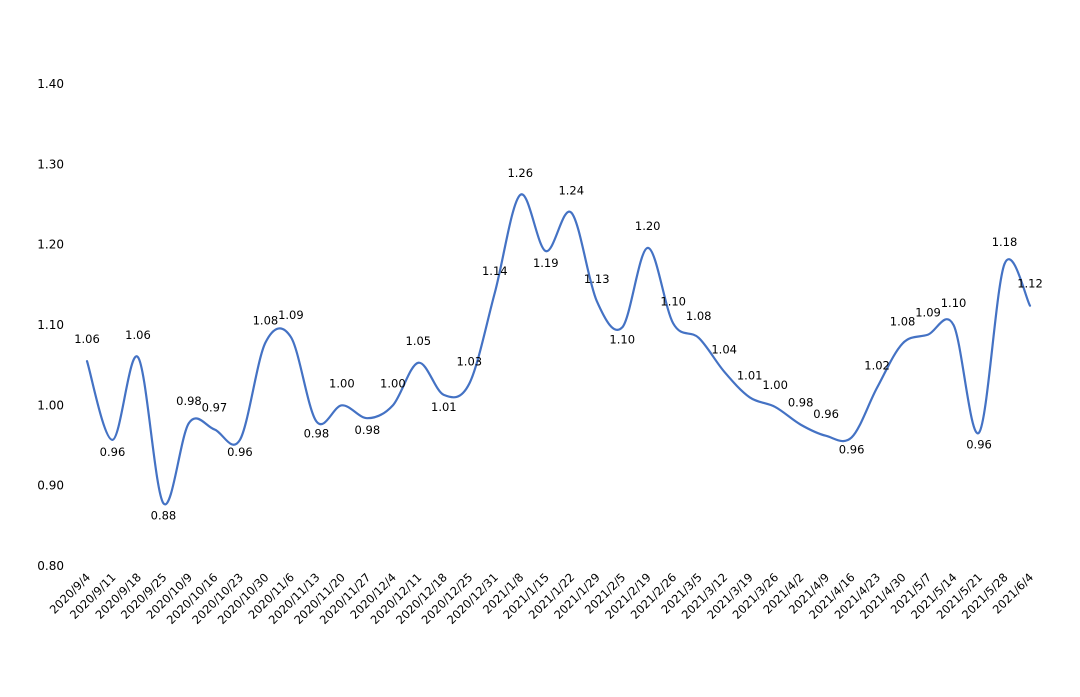  I want to click on y-tick-label: 1.40, so click(50, 84).